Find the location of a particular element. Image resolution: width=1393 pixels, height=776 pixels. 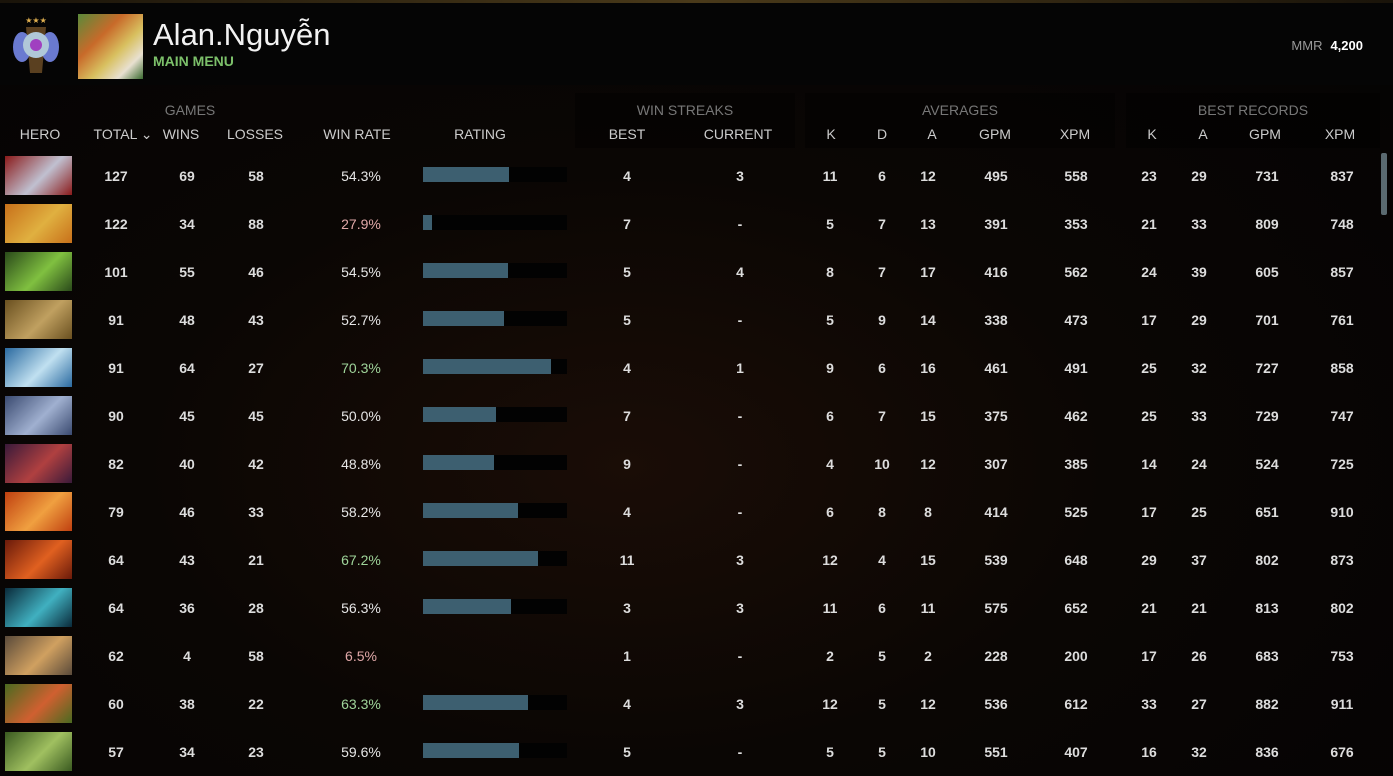

win-streaks-group is located at coordinates (685, 120).